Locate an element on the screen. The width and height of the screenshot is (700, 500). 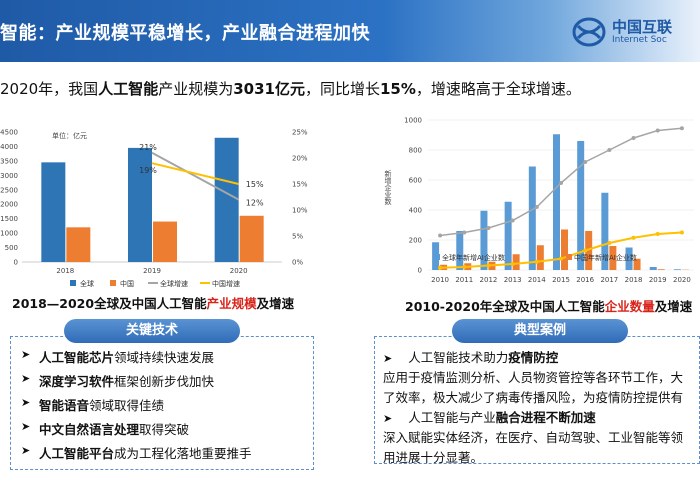
key-tech-item: ➤ 中文自然语言处理取得突破 is located at coordinates (105, 428).